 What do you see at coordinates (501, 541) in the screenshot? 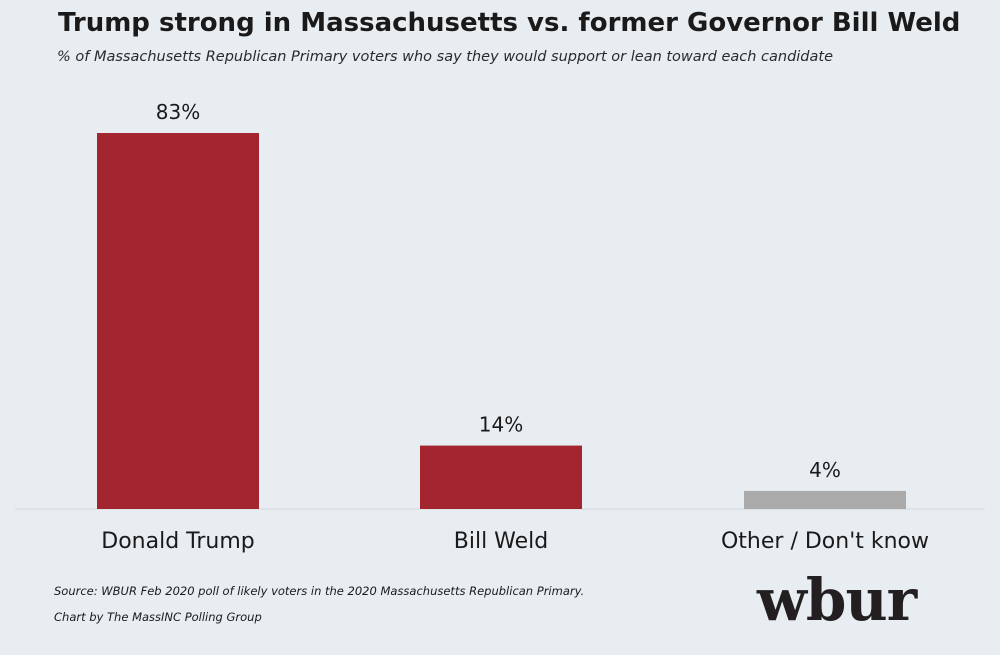
I see `category-label-1: Bill Weld` at bounding box center [501, 541].